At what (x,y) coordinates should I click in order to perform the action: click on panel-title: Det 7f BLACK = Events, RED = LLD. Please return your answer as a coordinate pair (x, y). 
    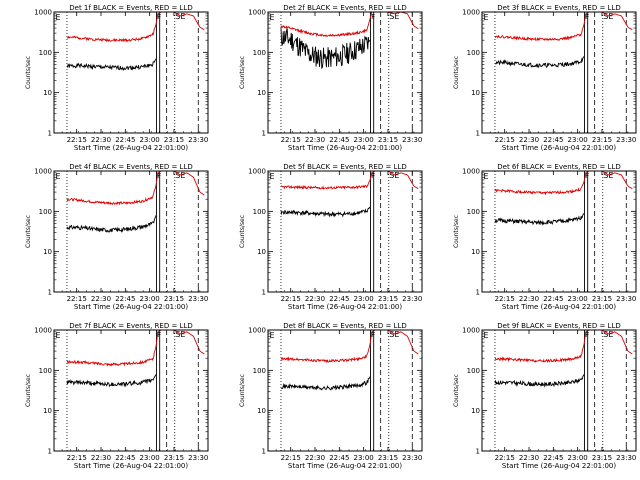
    Looking at the image, I should click on (130, 326).